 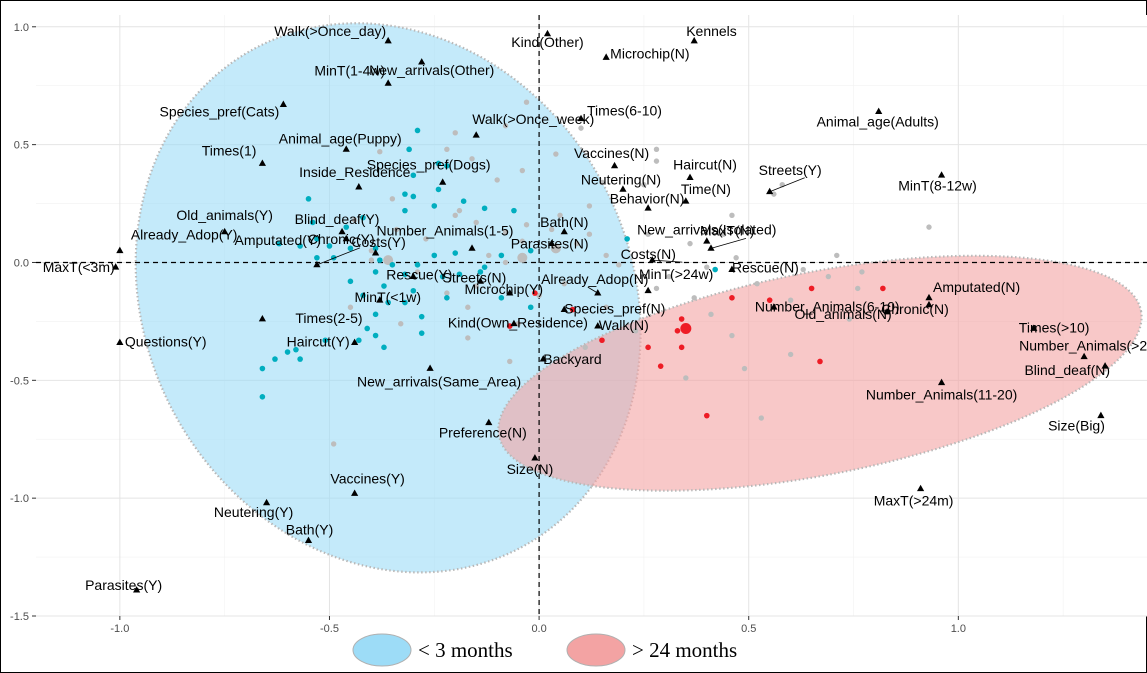 What do you see at coordinates (624, 325) in the screenshot?
I see `category-label: Walk(N)` at bounding box center [624, 325].